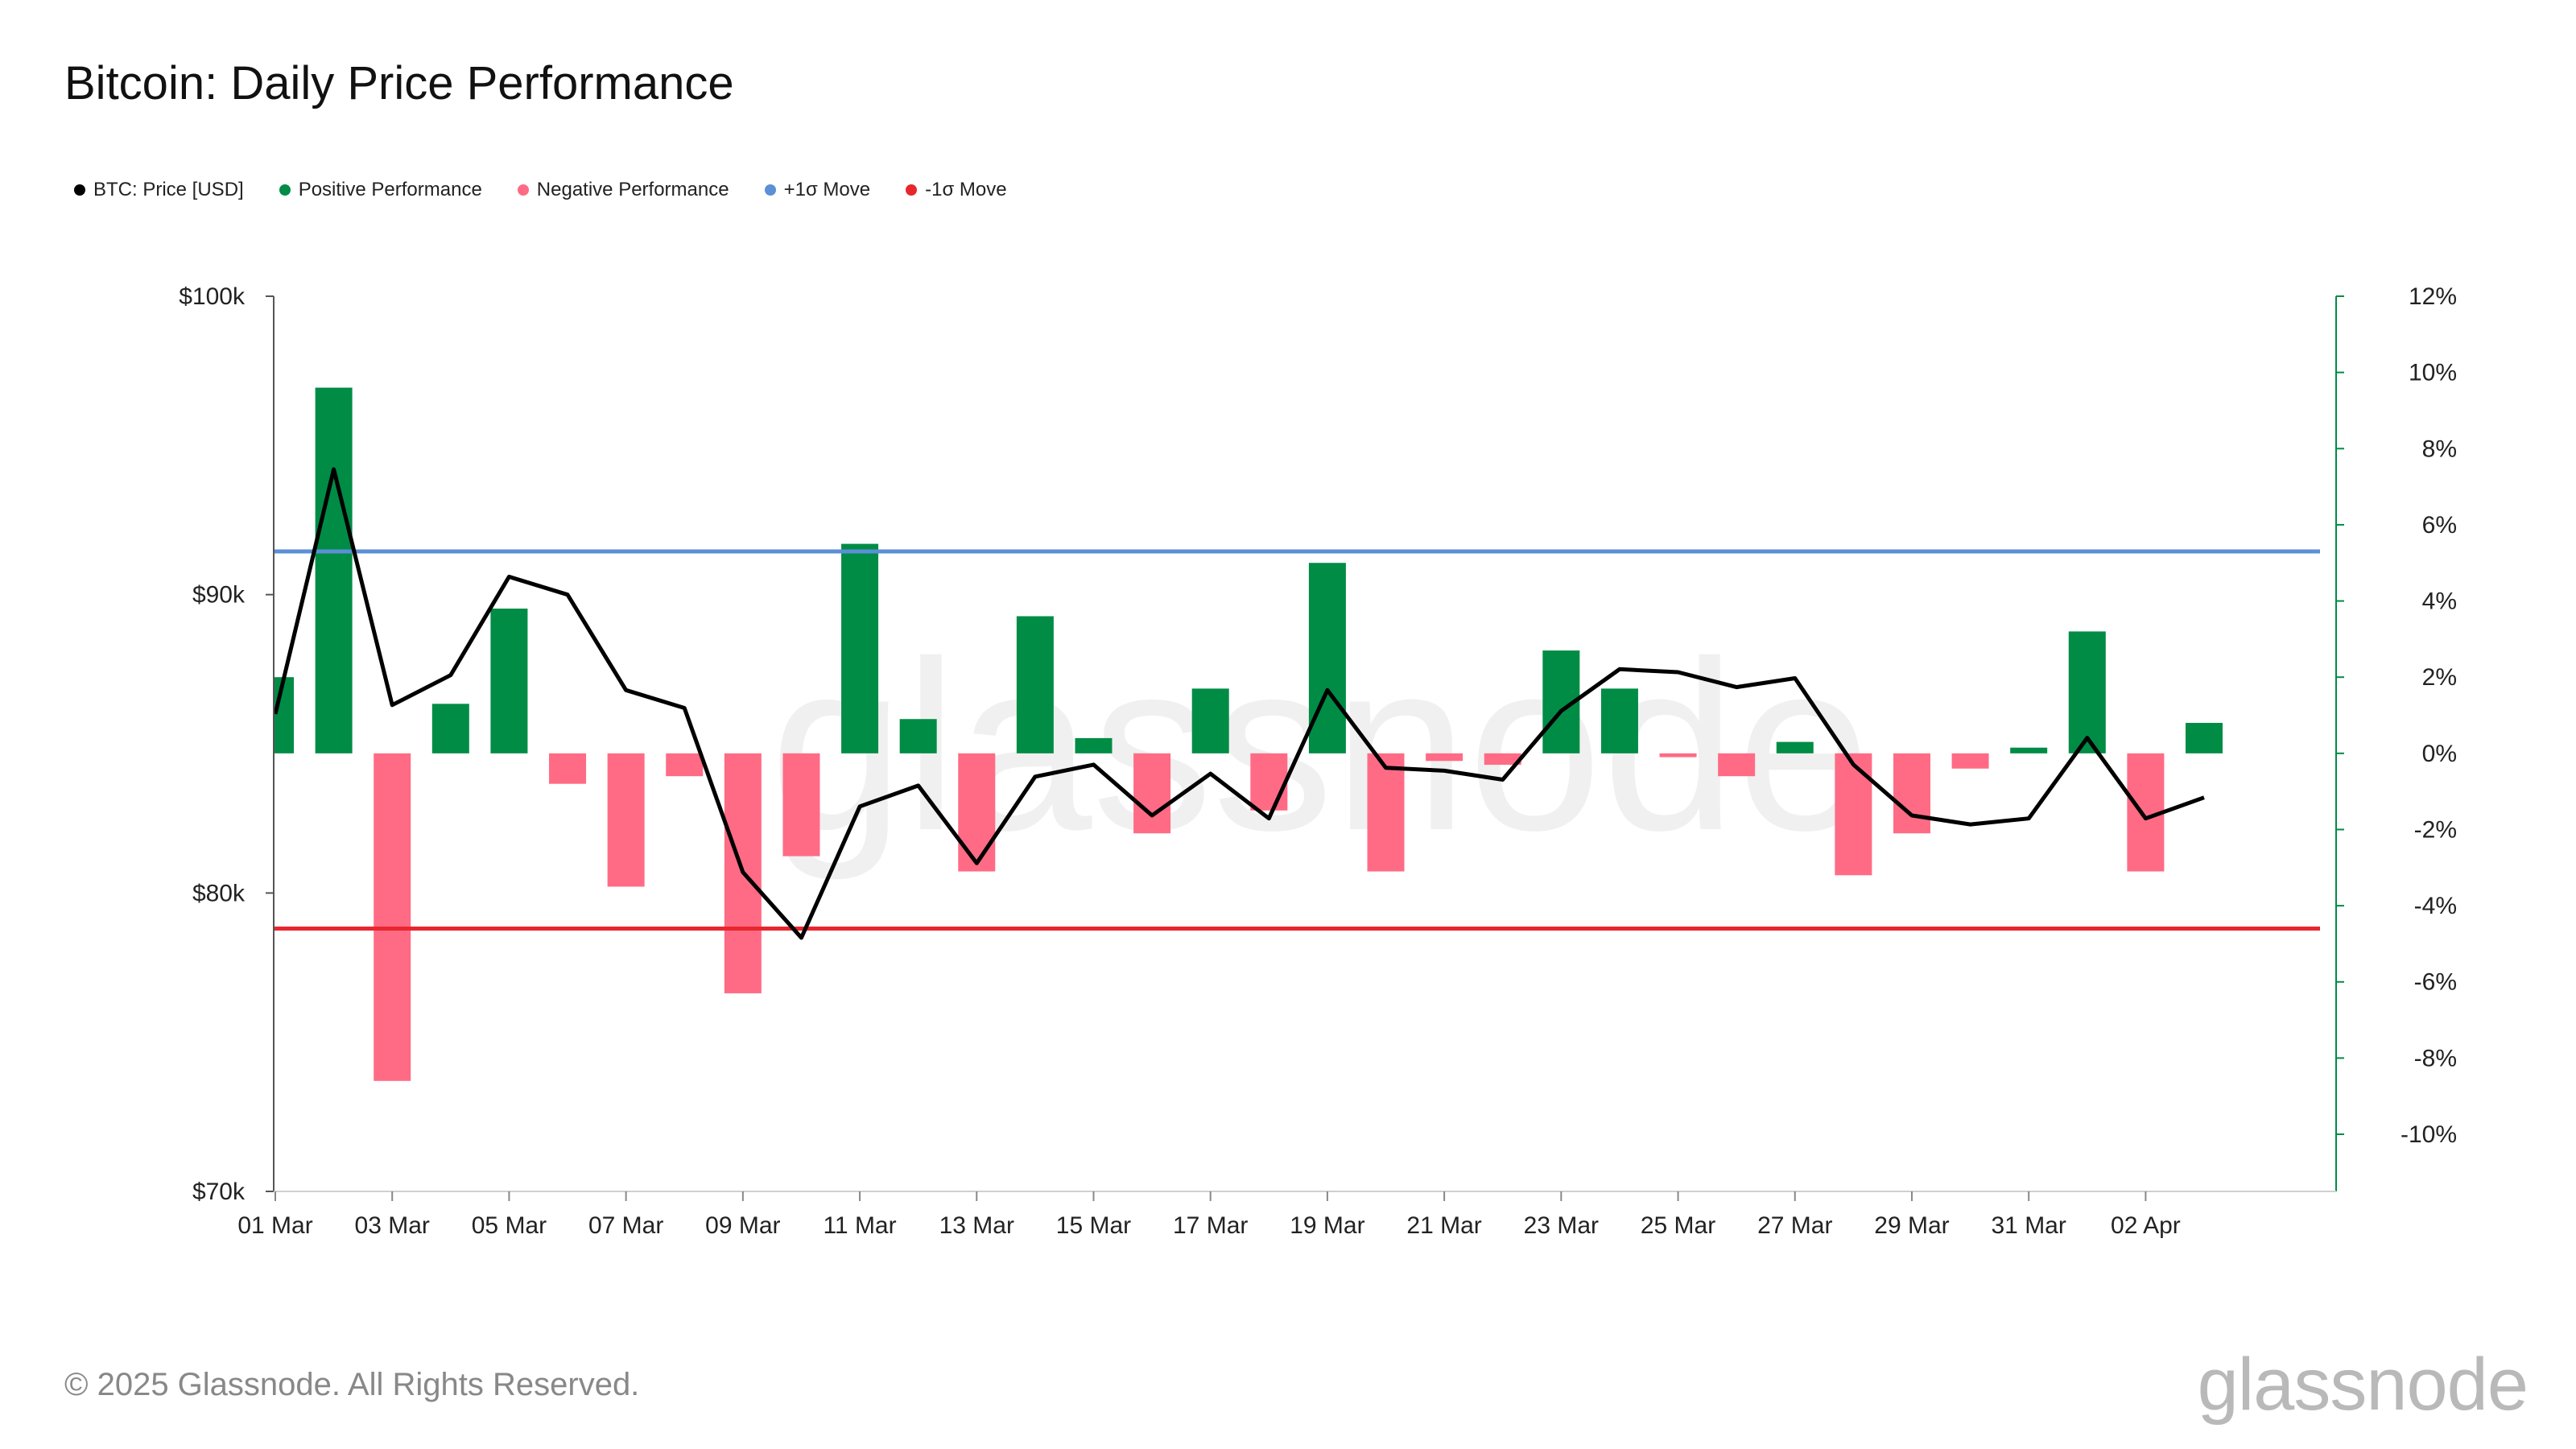 The height and width of the screenshot is (1449, 2576). I want to click on x-tick-label: 29 Mar, so click(1911, 1225).